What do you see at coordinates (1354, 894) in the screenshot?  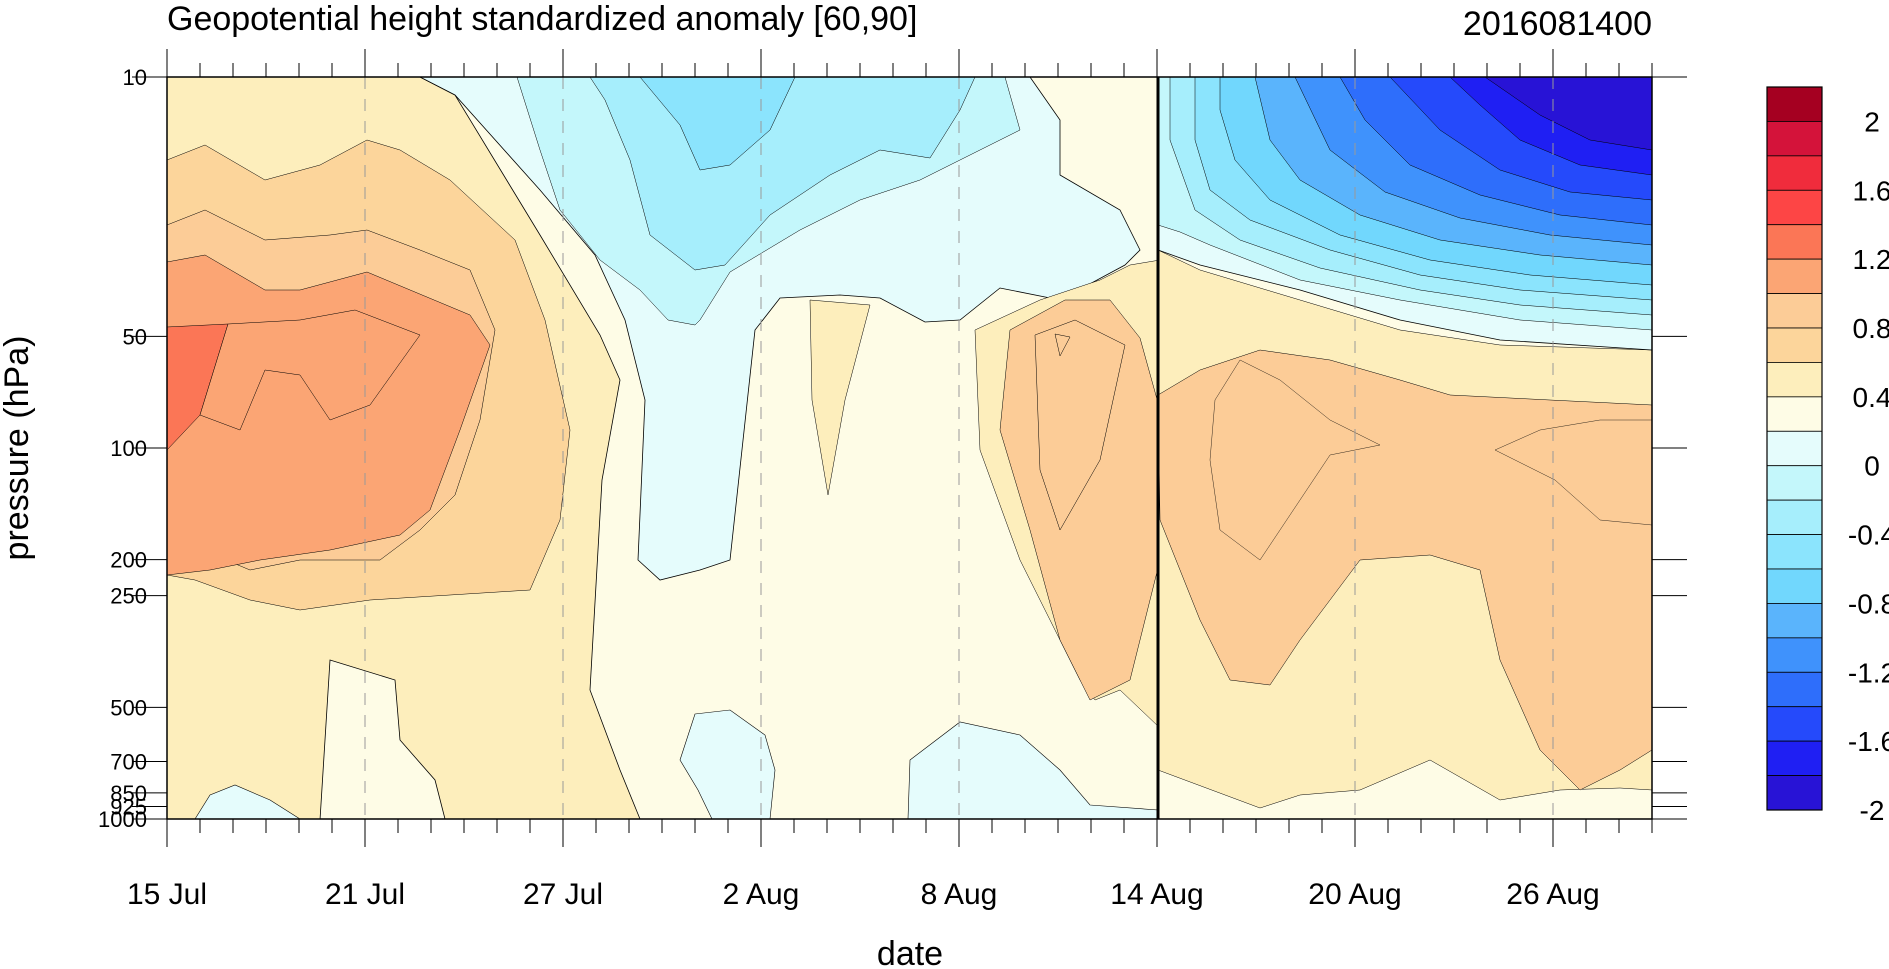 I see `x-tick-label: 20 Aug` at bounding box center [1354, 894].